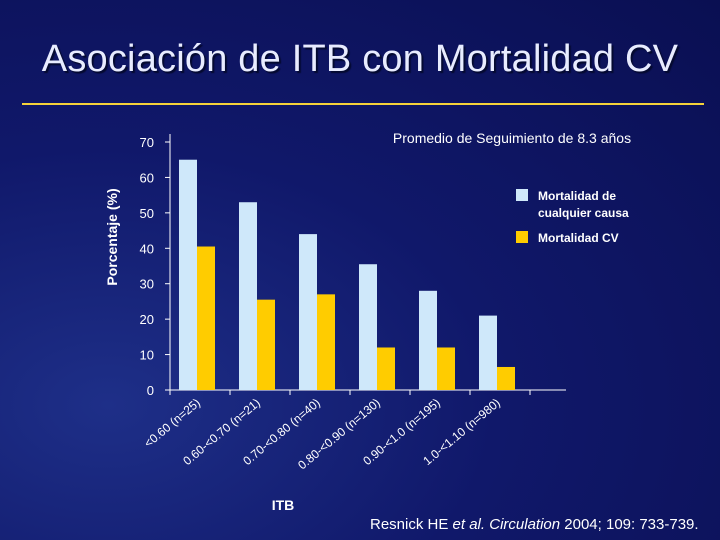 This screenshot has height=540, width=720. I want to click on y-tick-label: 40, so click(147, 248).